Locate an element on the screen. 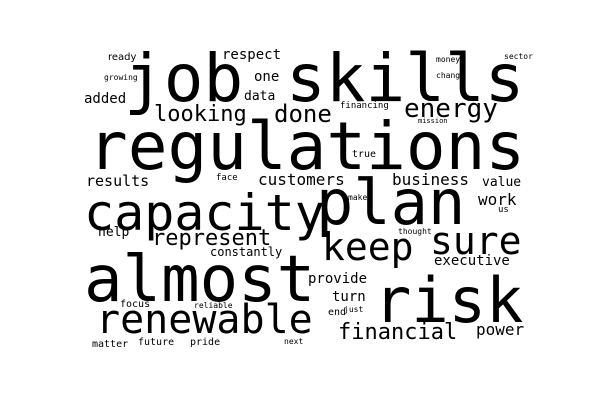 The width and height of the screenshot is (600, 400). word-energy: energy is located at coordinates (451, 109).